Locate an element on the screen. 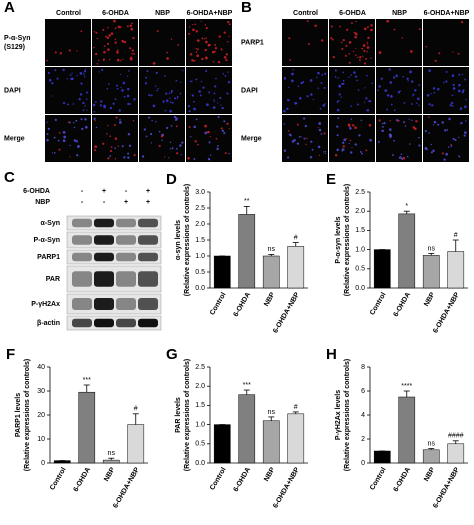  significance: ns is located at coordinates (432, 248).